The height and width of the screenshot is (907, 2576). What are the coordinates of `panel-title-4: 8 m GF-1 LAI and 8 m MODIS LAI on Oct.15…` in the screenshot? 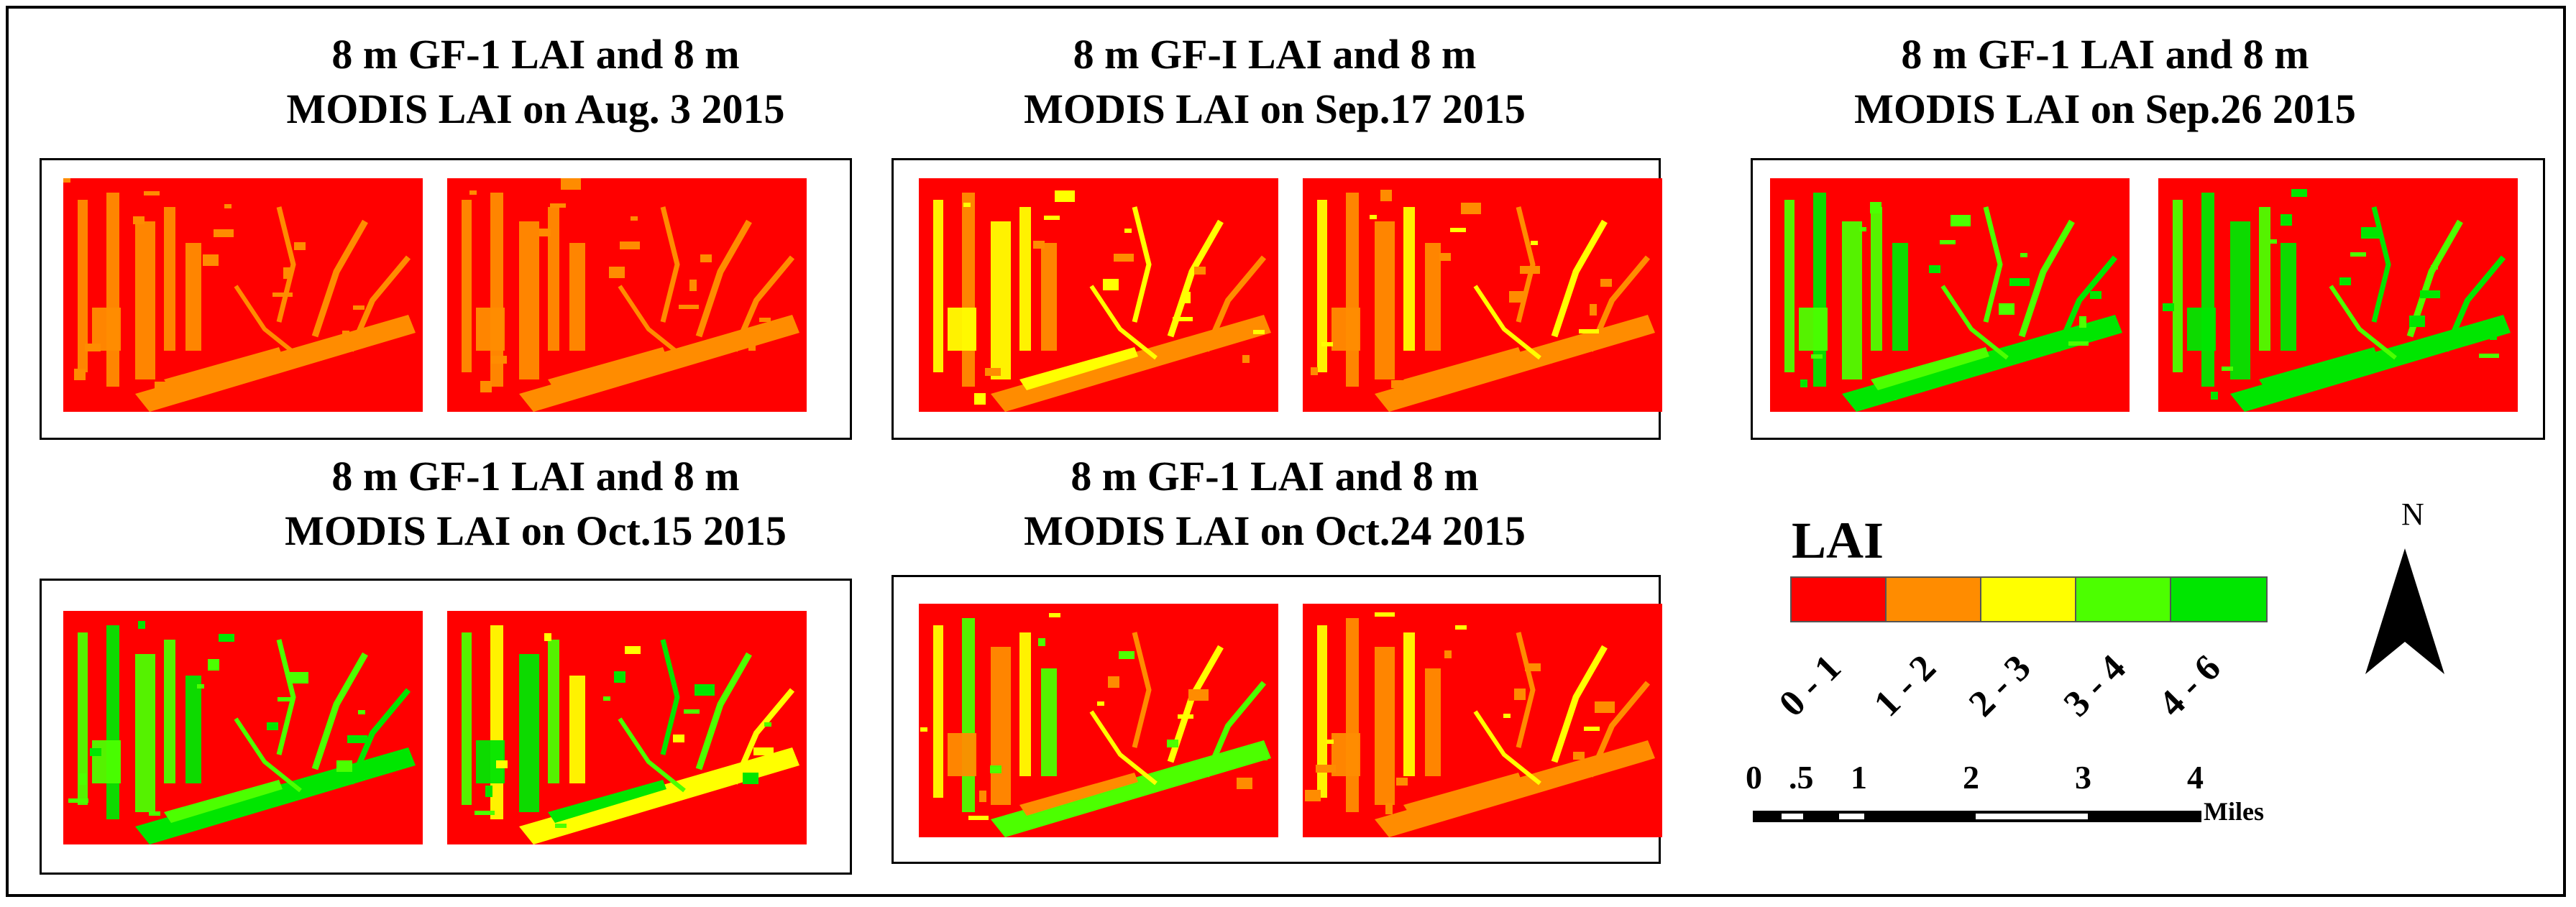 It's located at (535, 503).